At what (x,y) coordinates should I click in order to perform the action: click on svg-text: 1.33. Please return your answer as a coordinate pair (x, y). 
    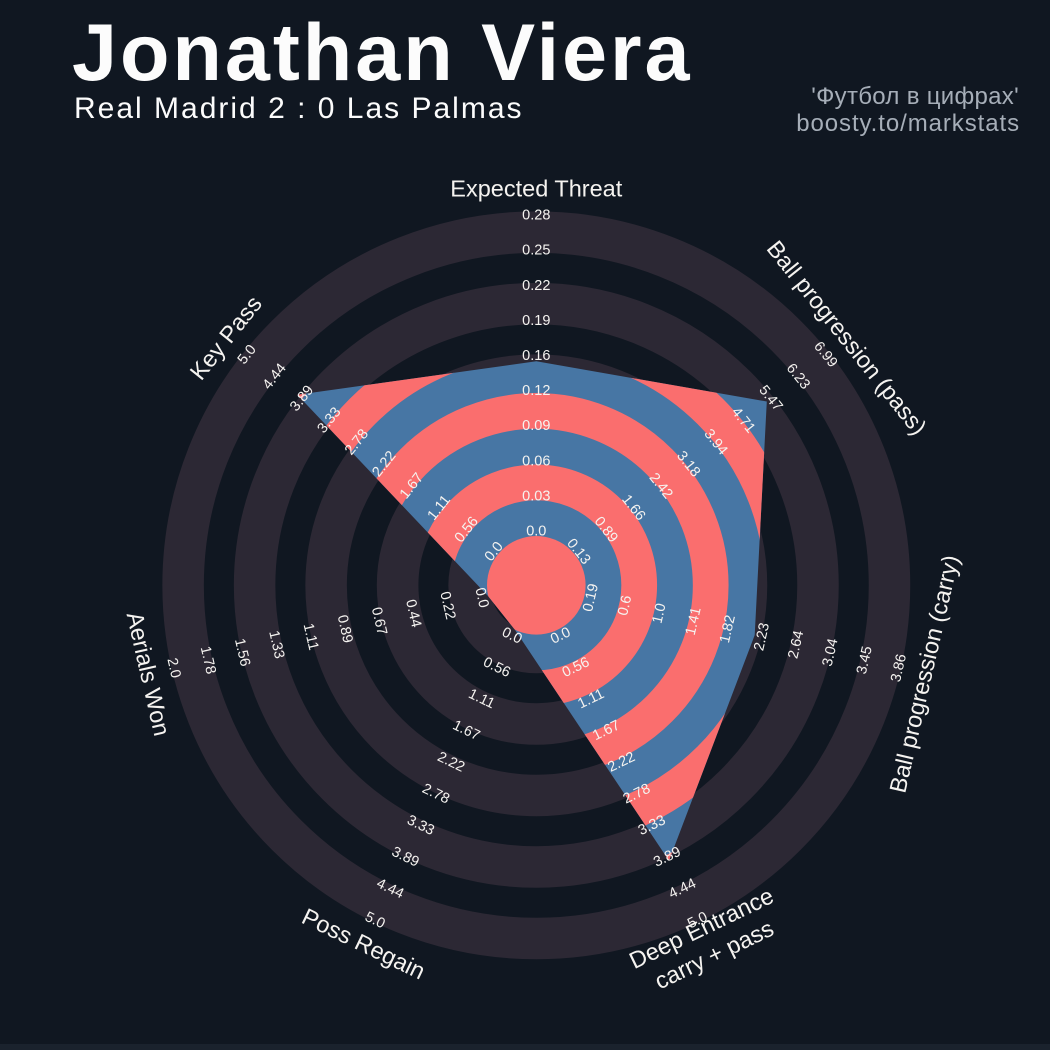
    Looking at the image, I should click on (276, 644).